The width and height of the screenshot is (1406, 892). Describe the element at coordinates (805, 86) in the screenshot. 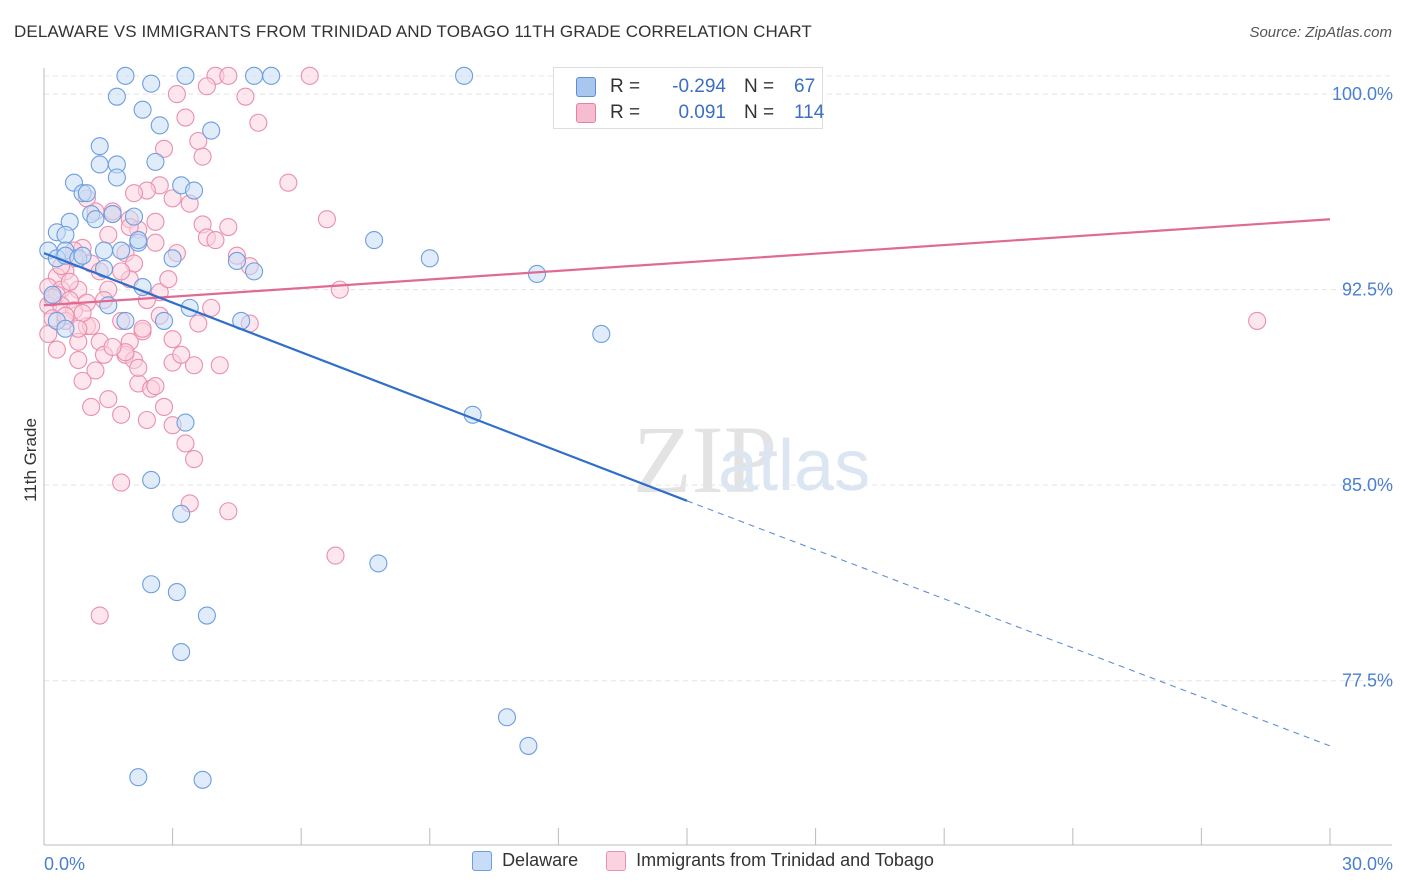

I see `n-value: 67` at that location.